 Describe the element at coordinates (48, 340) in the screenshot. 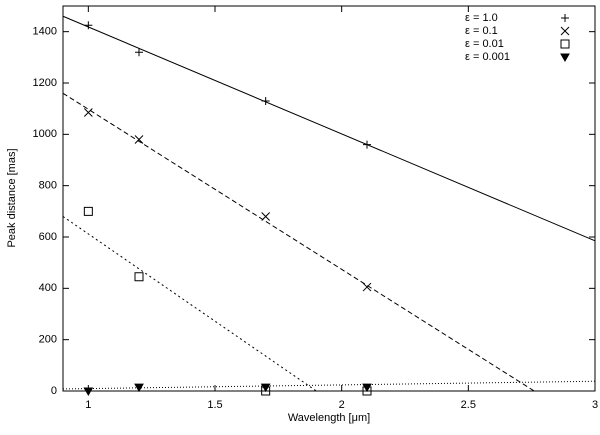

I see `y-tick-label: 200` at that location.